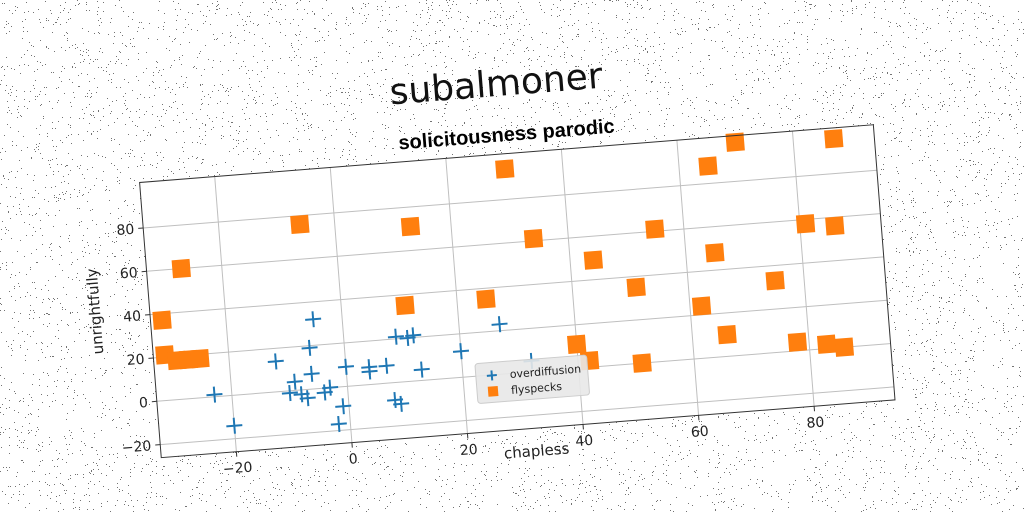 The width and height of the screenshot is (1024, 512). What do you see at coordinates (135, 360) in the screenshot?
I see `y-tick-label: 20` at bounding box center [135, 360].